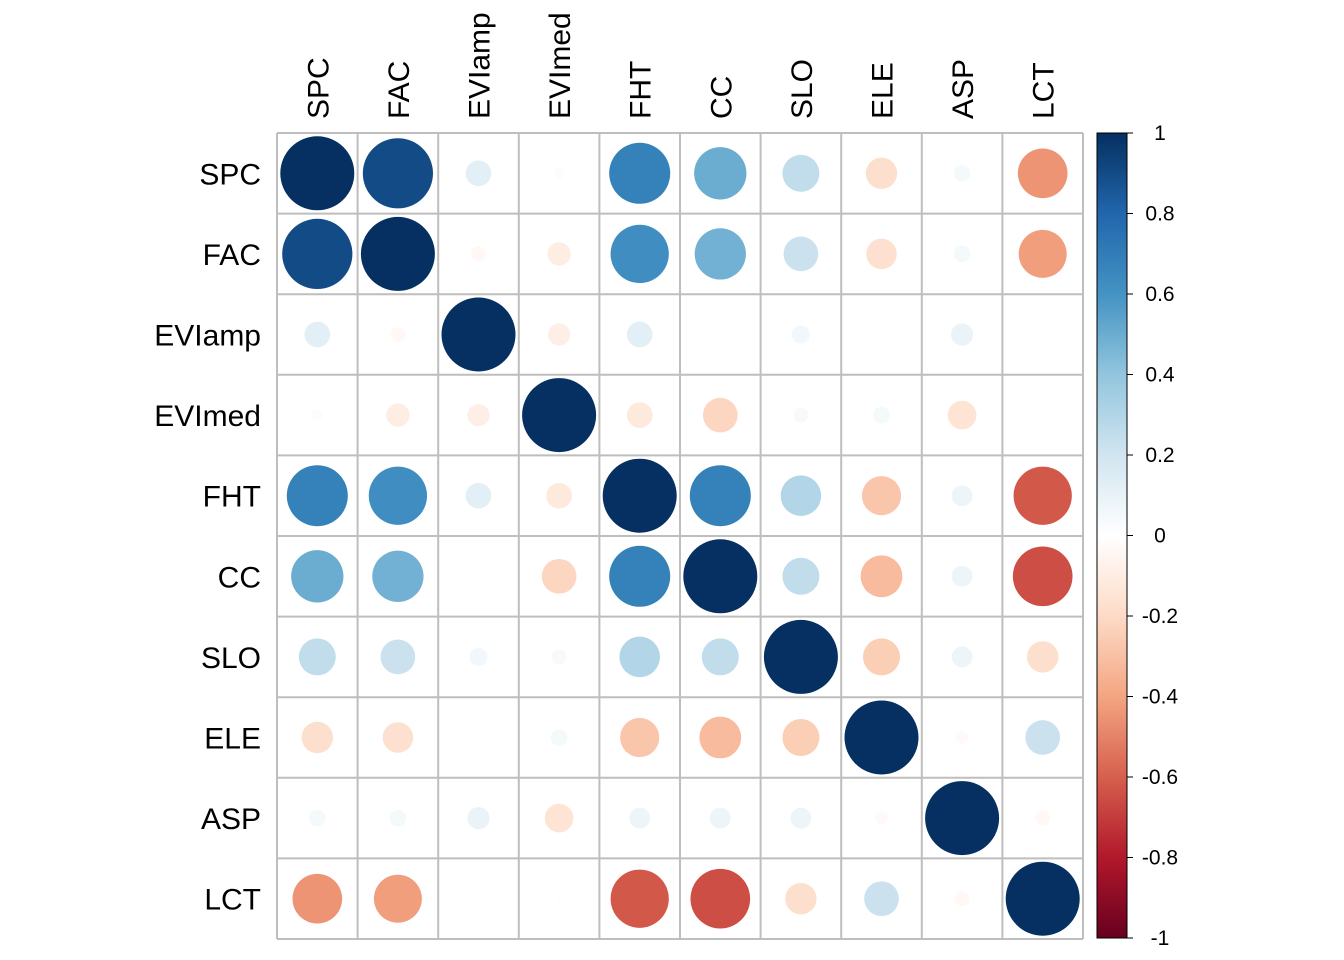  What do you see at coordinates (801, 576) in the screenshot?
I see `corr-circle-CC-SLO` at bounding box center [801, 576].